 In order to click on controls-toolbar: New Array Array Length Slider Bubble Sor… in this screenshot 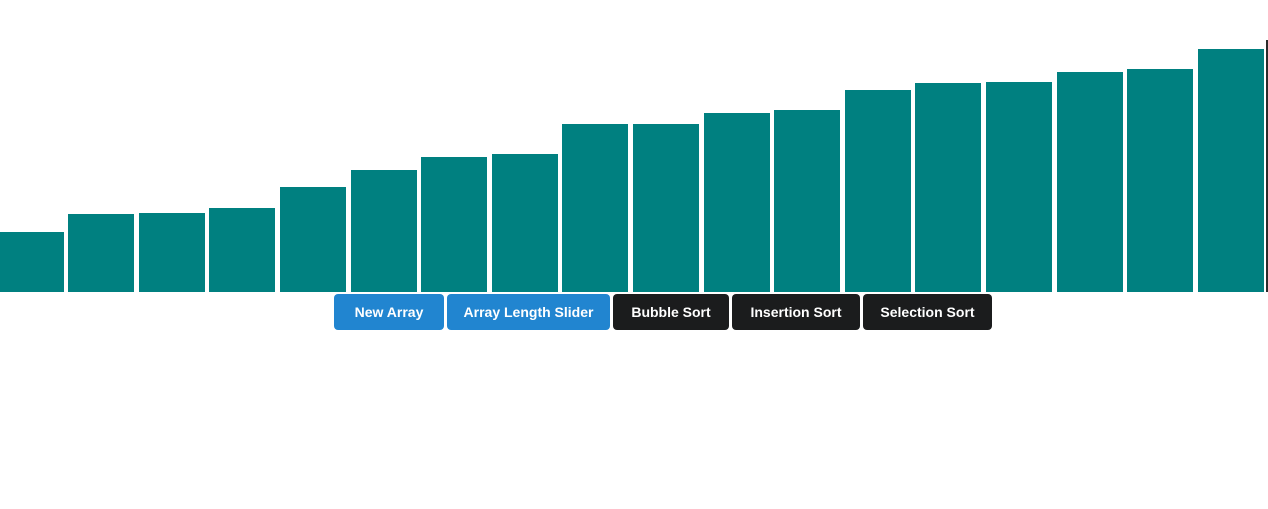, I will do `click(663, 312)`.